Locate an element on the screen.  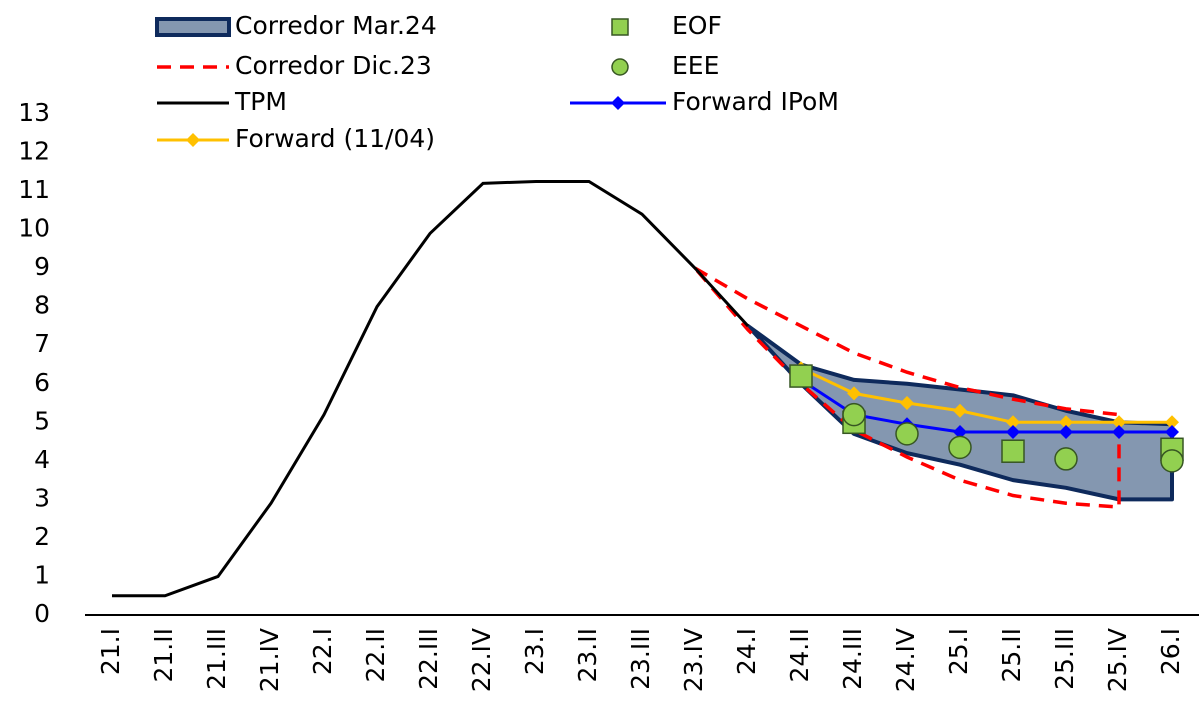
x-tick-label: 24.II is located at coordinates (799, 655).